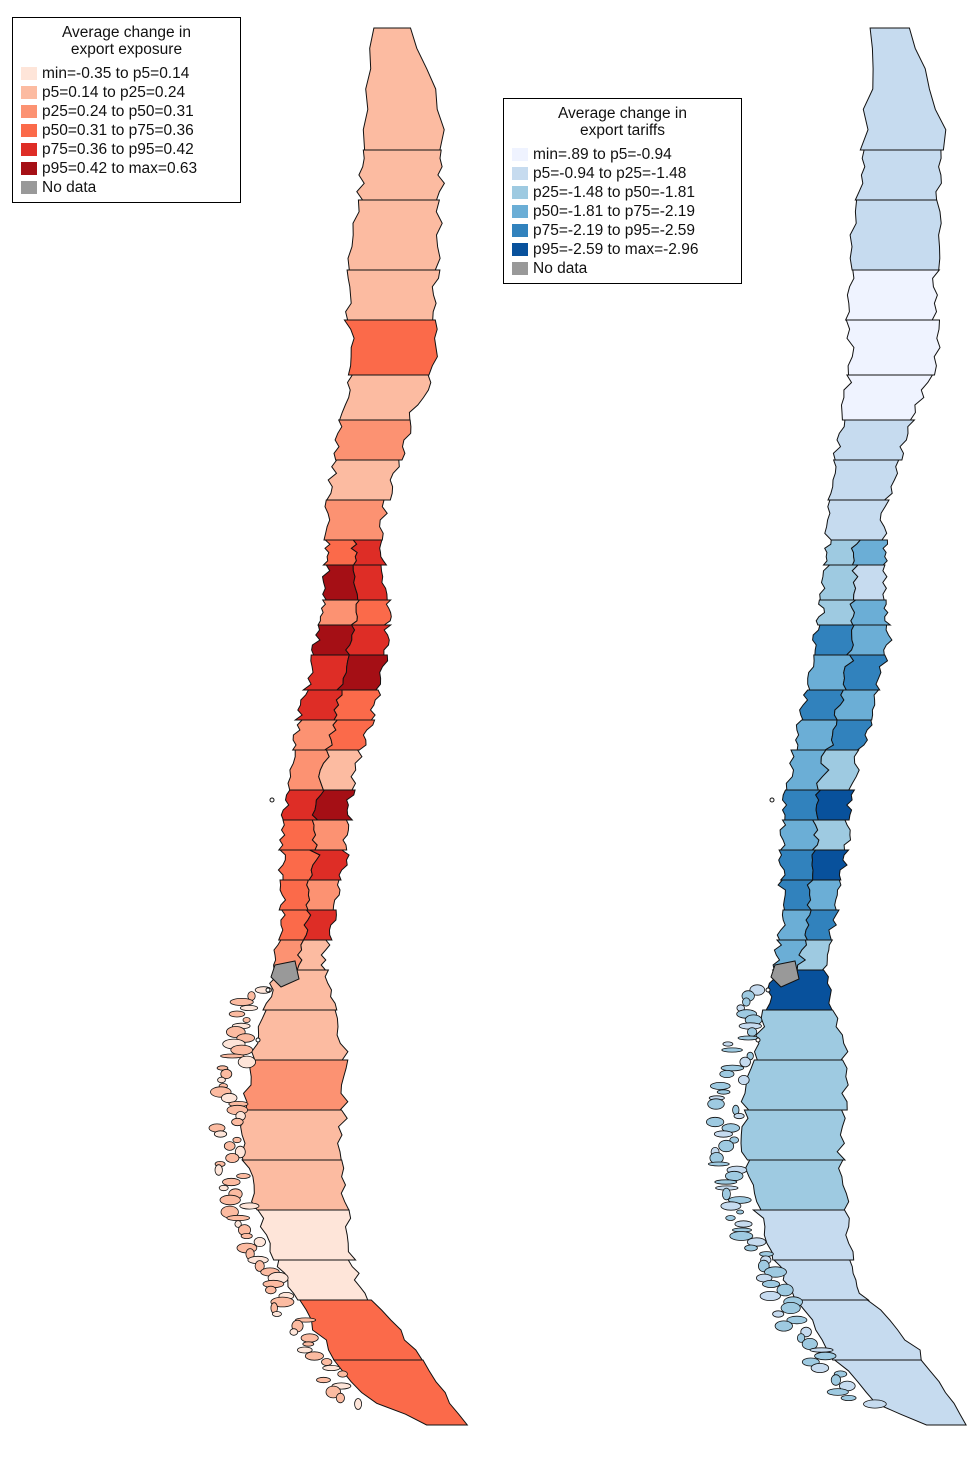  Describe the element at coordinates (622, 211) in the screenshot. I see `legend-item-p50-p75: p50=-1.81 to p75=-2.19` at that location.